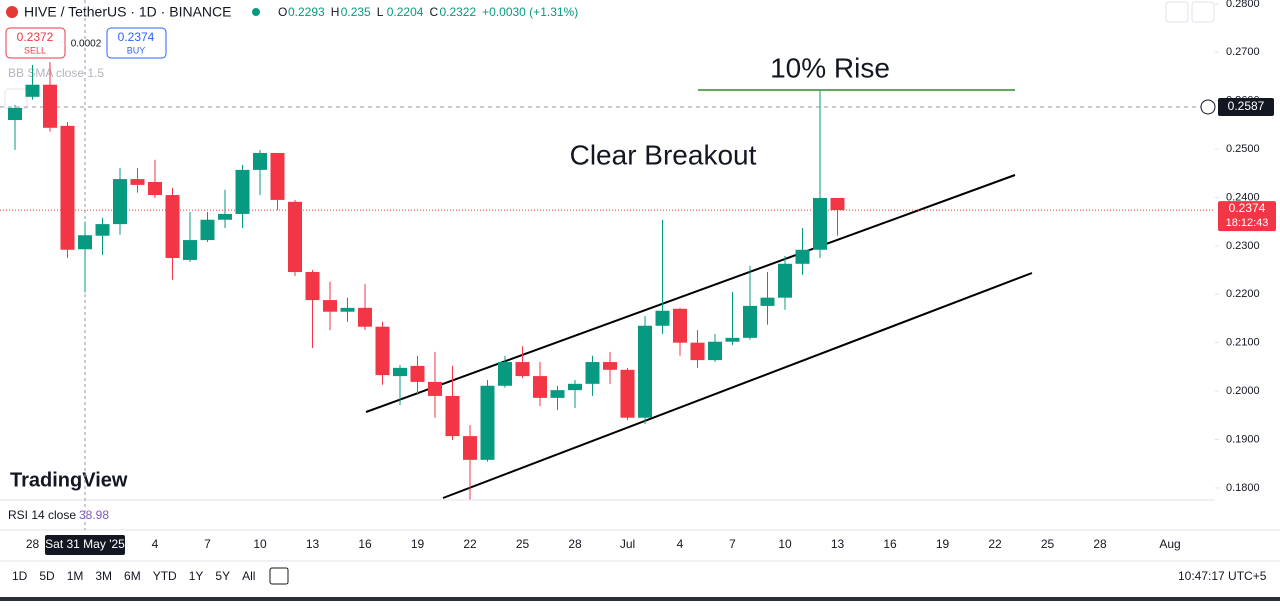 This screenshot has height=606, width=1280. Describe the element at coordinates (127, 12) in the screenshot. I see `symbol: HIVE / TetherUS · 1D · BINANCE` at that location.